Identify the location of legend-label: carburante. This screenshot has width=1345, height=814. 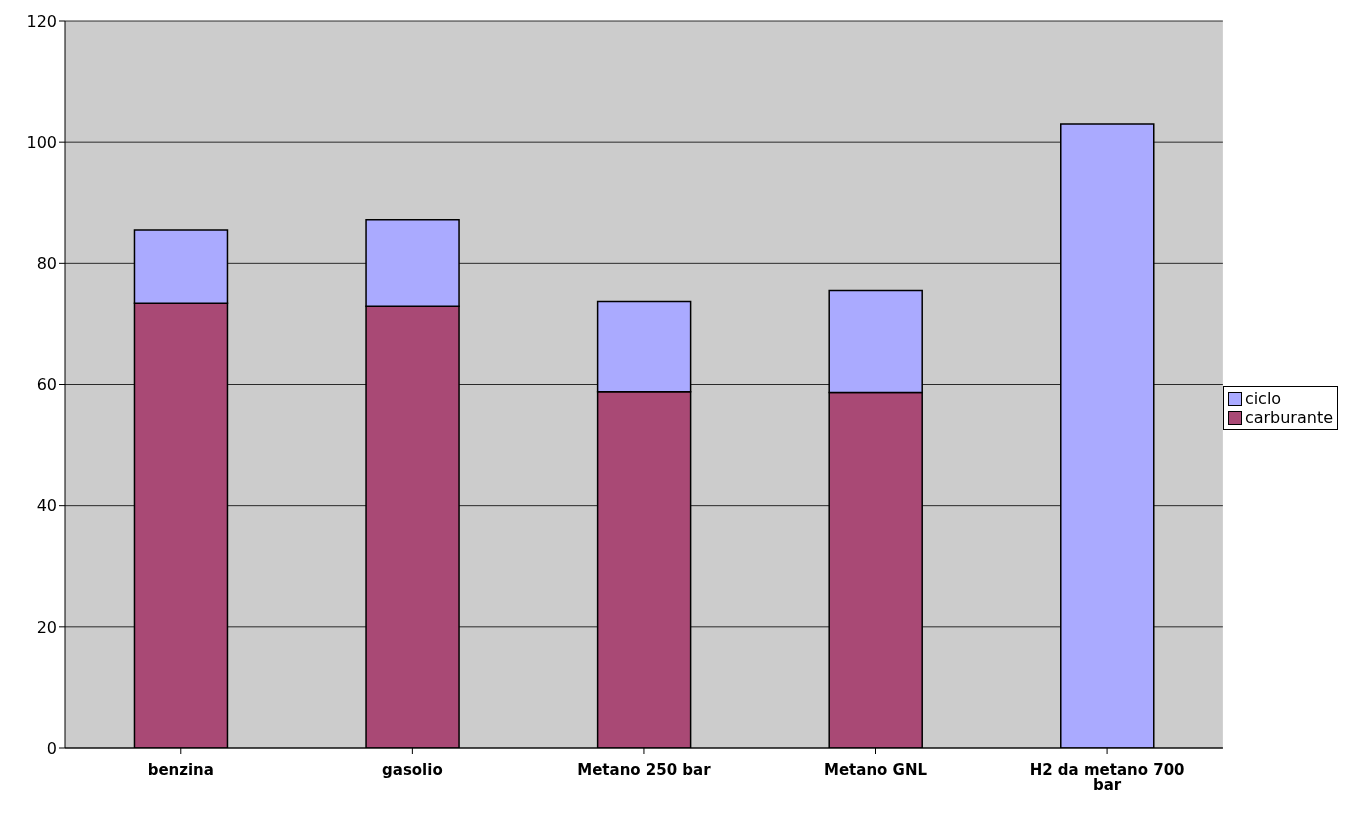
(1288, 417).